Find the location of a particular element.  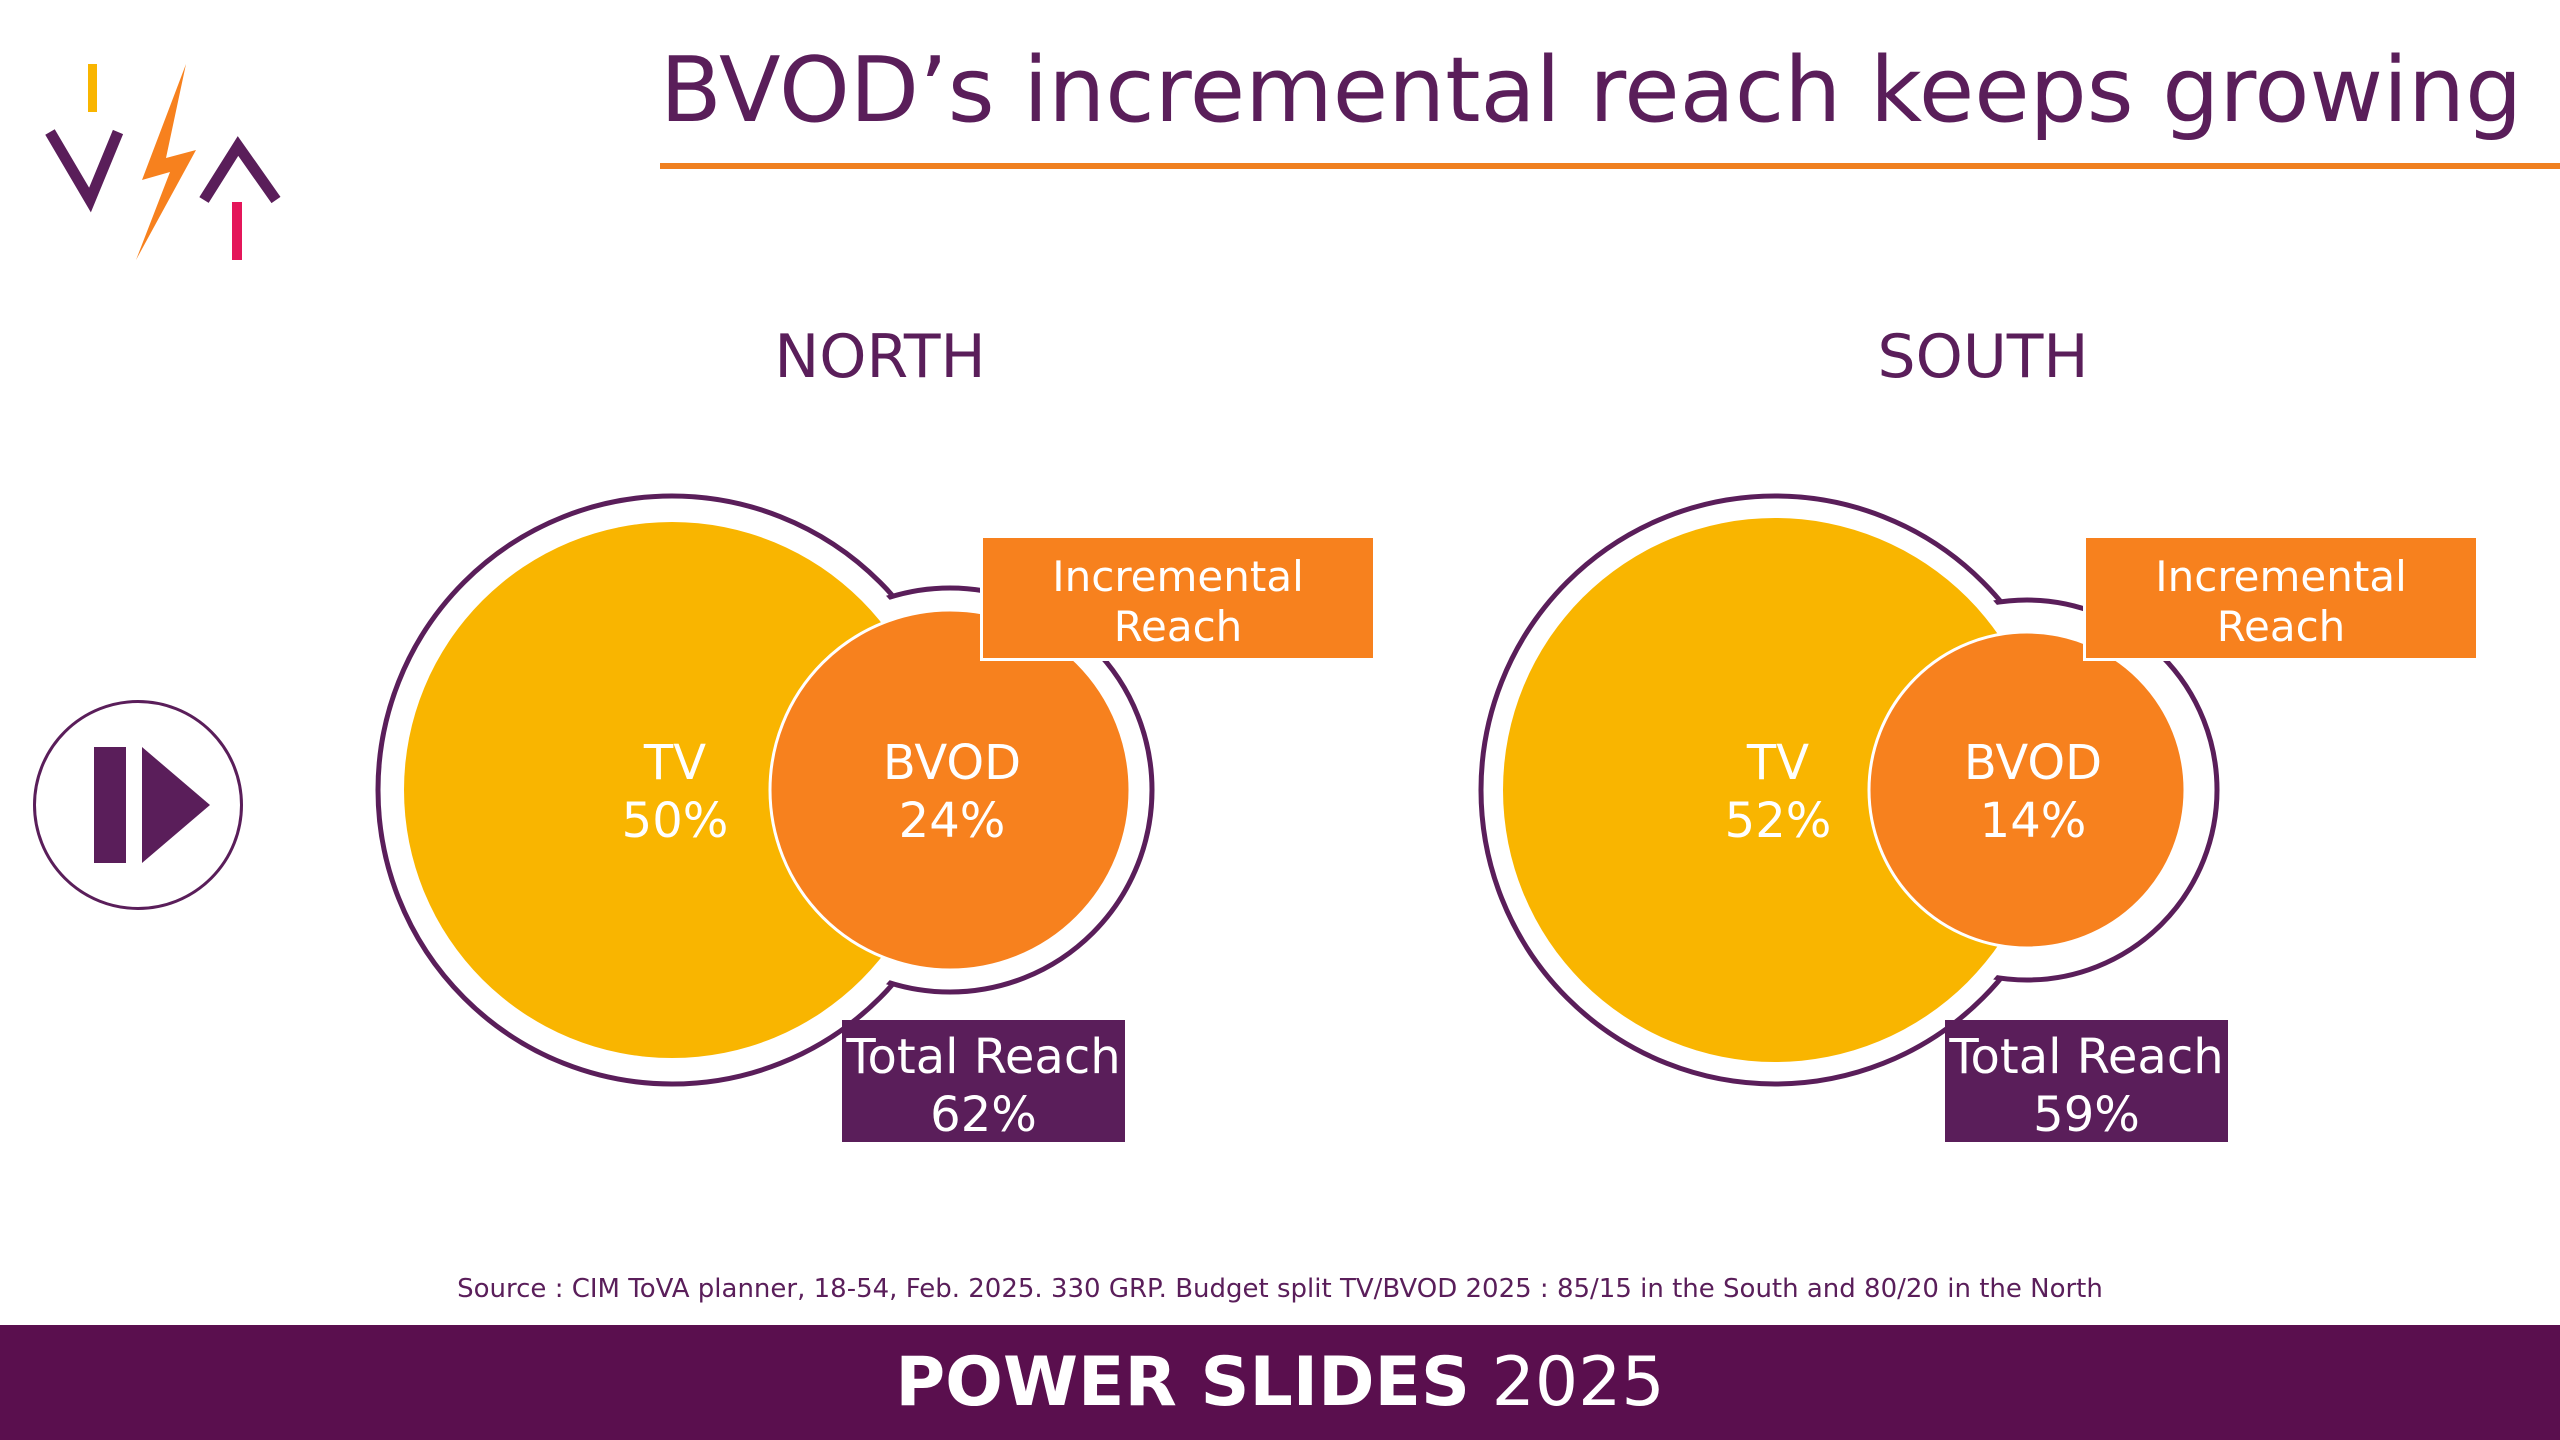

play-pause-icon is located at coordinates (152, 805).